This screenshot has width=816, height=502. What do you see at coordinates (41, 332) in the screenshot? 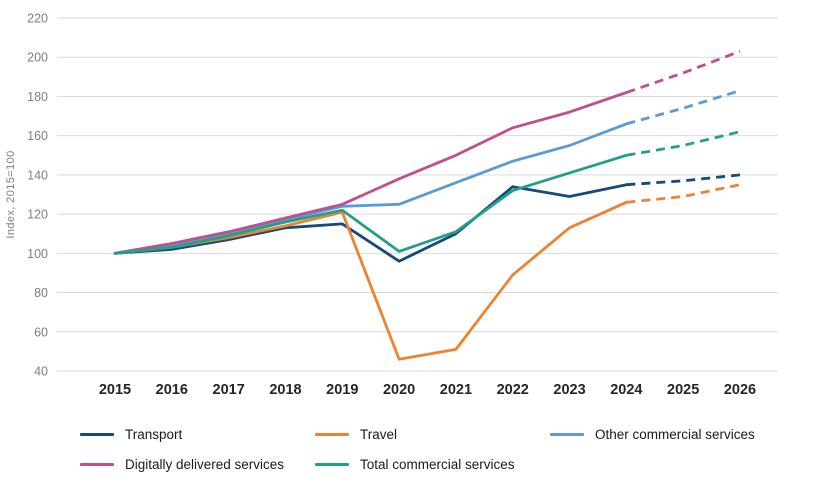
I see `y-axis-tick-label: 60` at bounding box center [41, 332].